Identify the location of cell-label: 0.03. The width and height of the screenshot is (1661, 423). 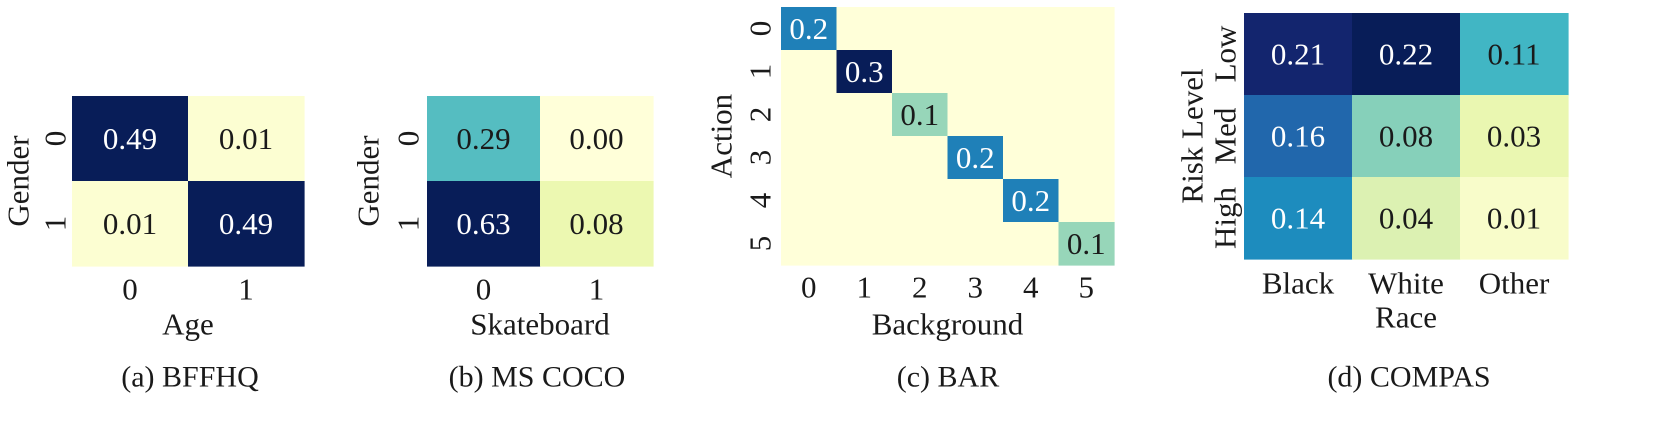
(1514, 136).